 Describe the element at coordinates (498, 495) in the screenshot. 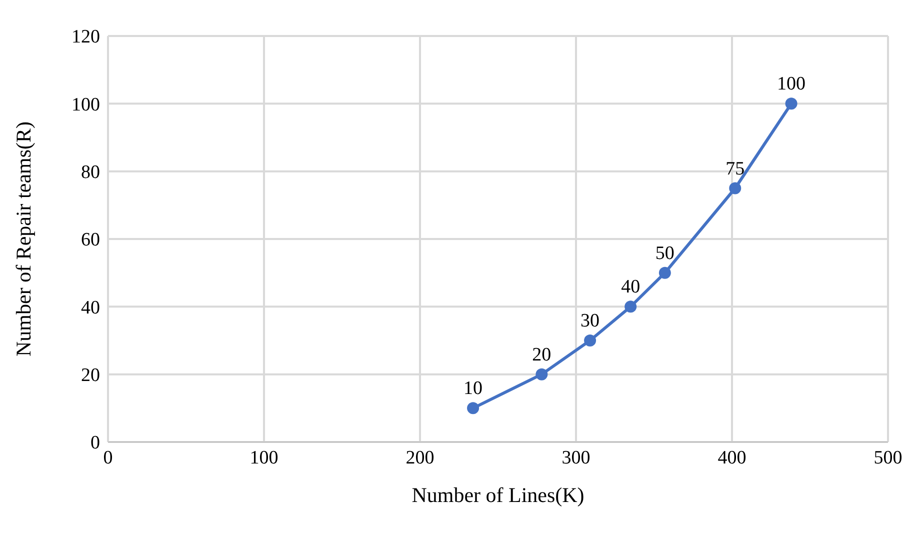

I see `x-axis-title: Number of Lines(K)` at that location.